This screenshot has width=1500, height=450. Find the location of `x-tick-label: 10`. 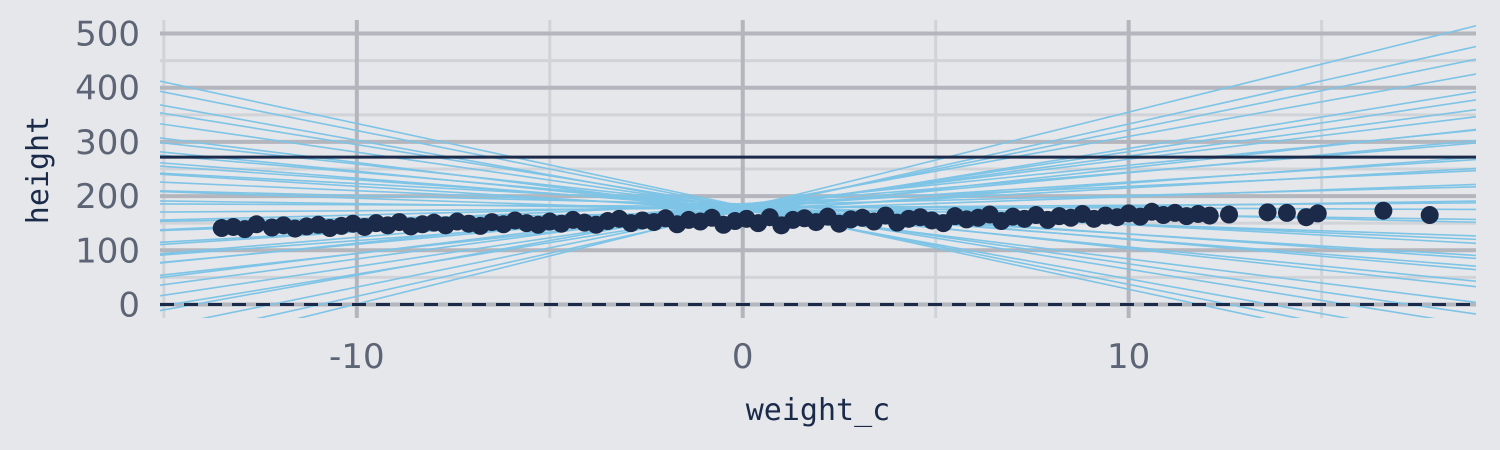

x-tick-label: 10 is located at coordinates (1128, 357).